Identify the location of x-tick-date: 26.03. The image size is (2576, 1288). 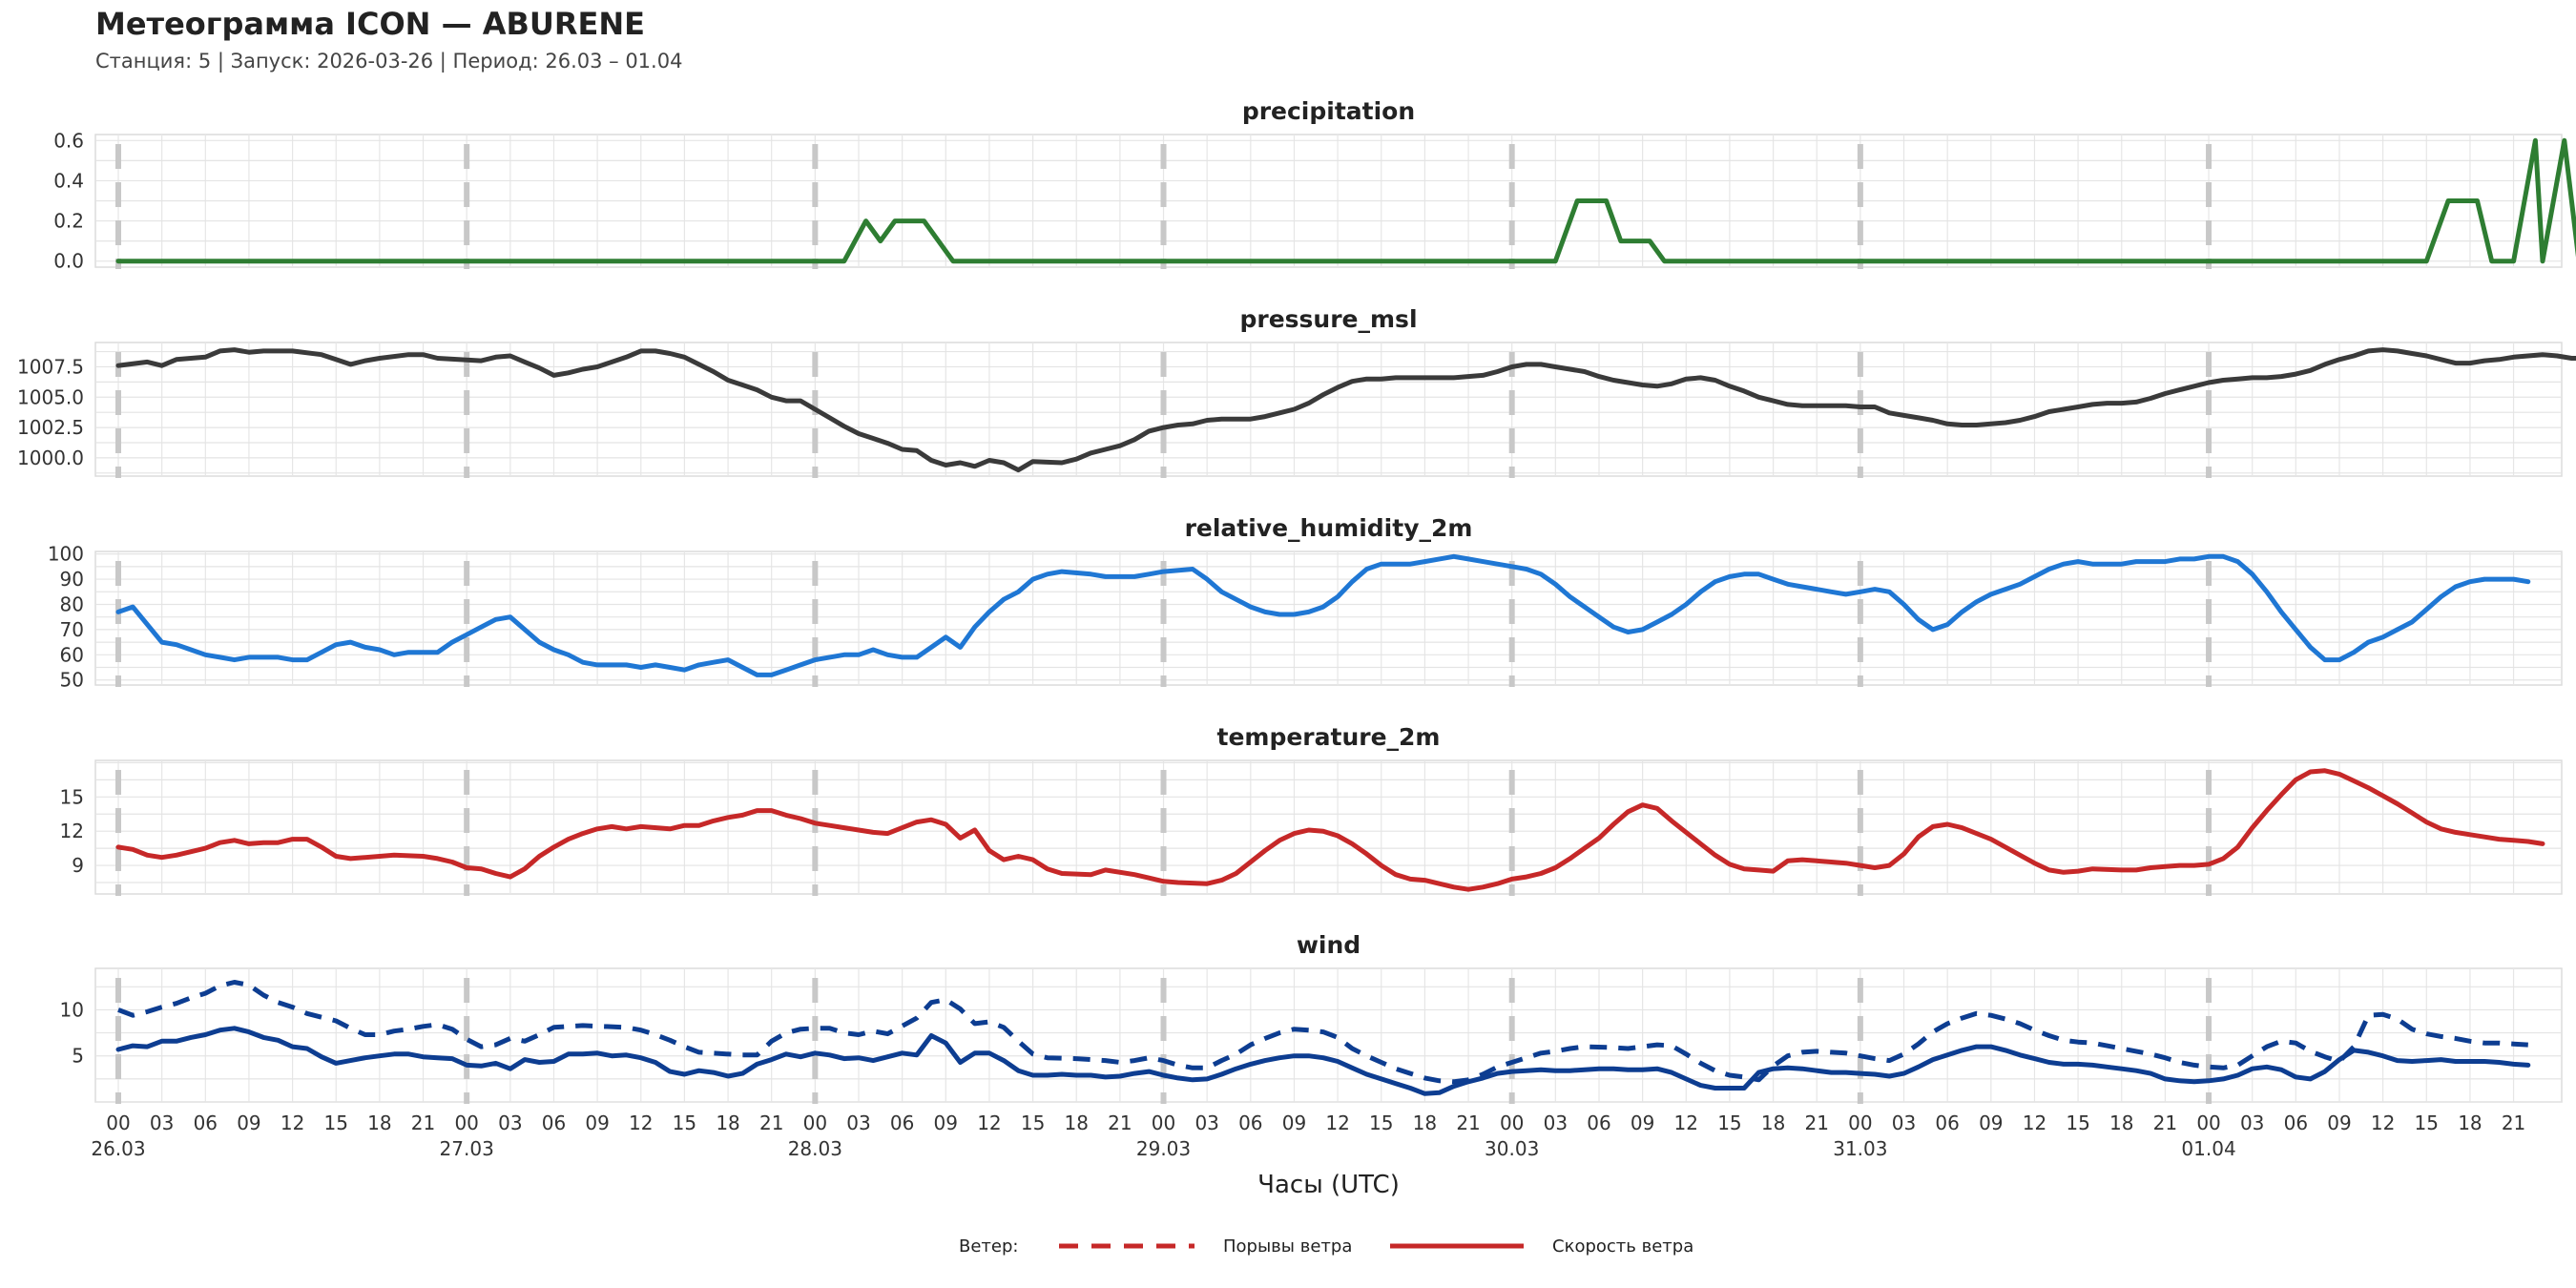
(118, 1148).